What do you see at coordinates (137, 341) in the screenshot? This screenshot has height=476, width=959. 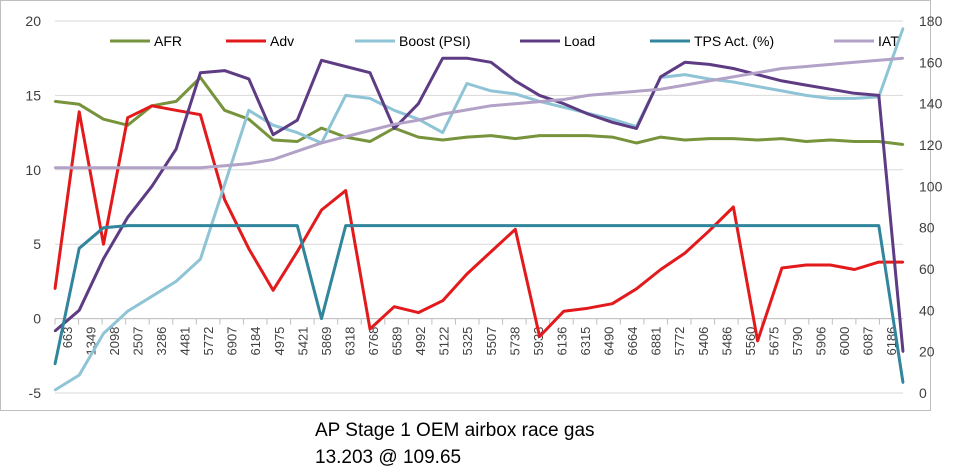 I see `x-tick-label: 2507` at bounding box center [137, 341].